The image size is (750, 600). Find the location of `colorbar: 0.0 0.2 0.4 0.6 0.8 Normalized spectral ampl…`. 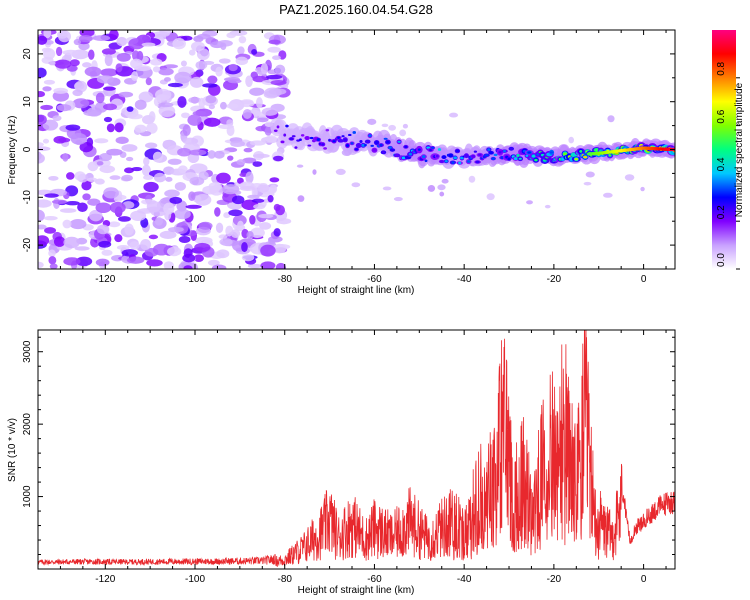

colorbar: 0.0 0.2 0.4 0.6 0.8 Normalized spectral ampl… is located at coordinates (728, 150).